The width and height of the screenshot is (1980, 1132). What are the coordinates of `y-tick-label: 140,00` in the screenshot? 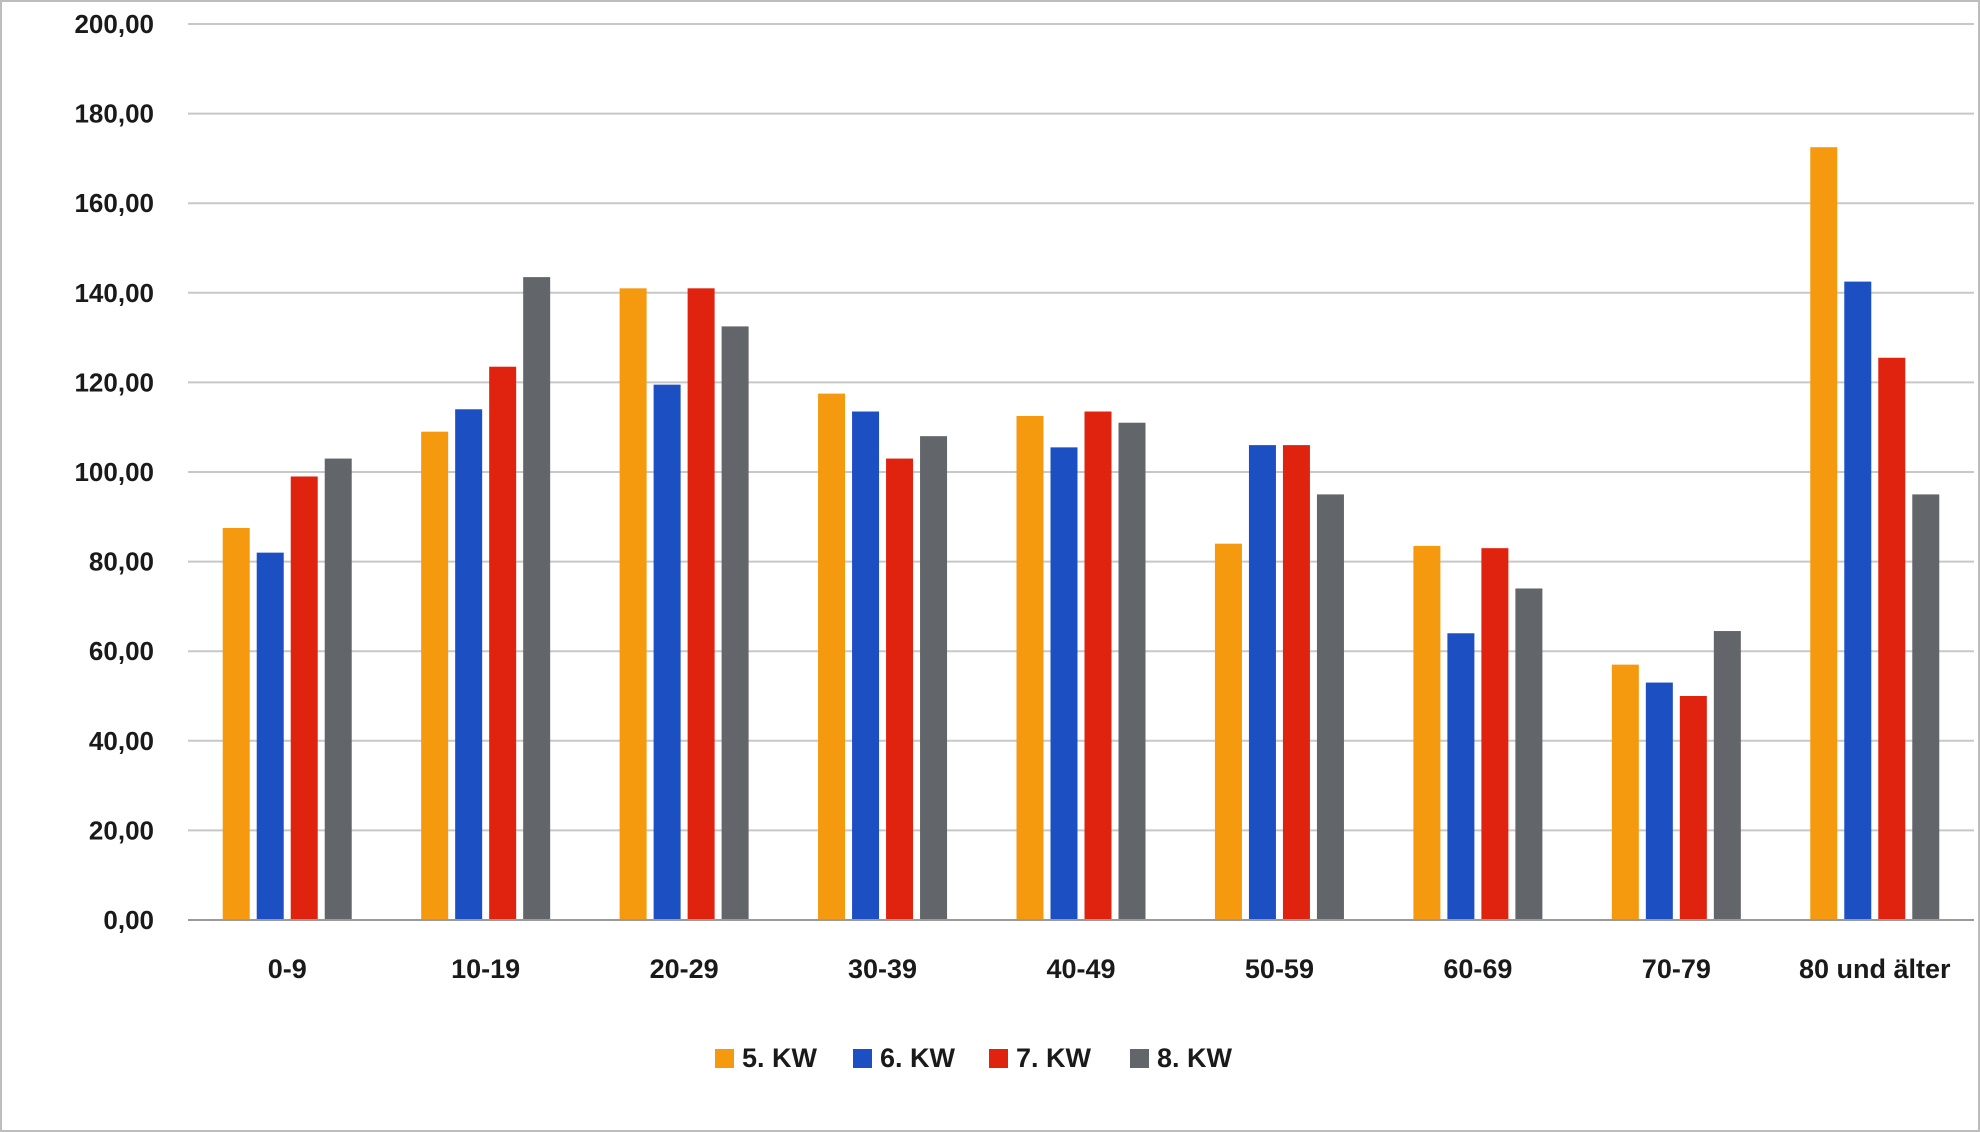 It's located at (114, 293).